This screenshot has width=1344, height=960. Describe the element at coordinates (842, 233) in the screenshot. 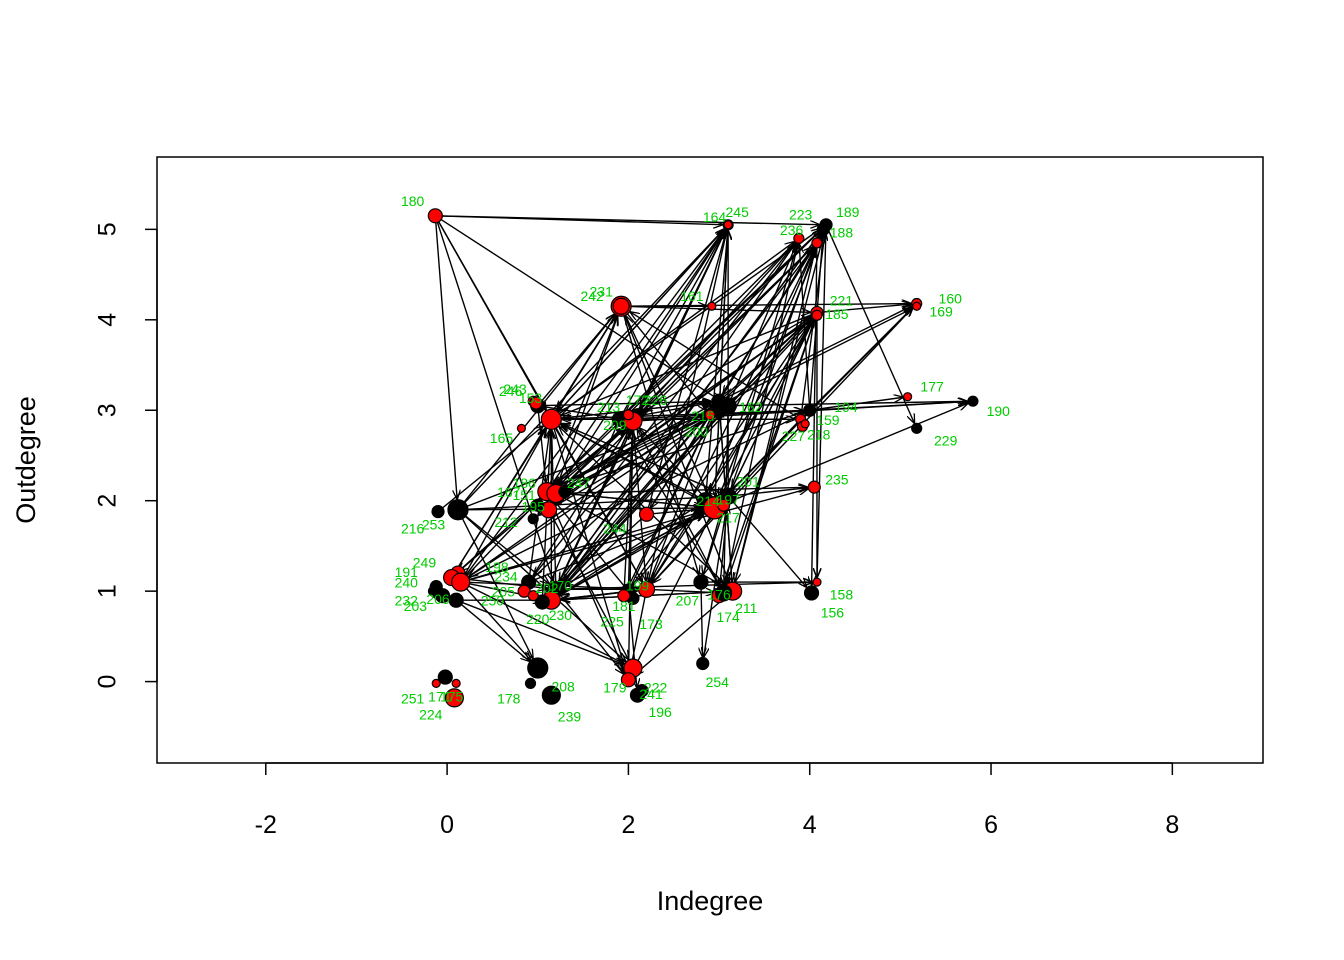

I see `node-label-188: 188` at that location.